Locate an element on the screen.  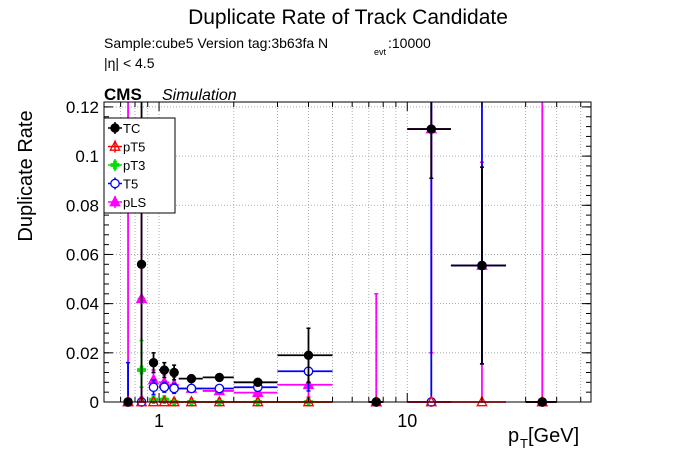
y-tick-label: 0.08 is located at coordinates (82, 205).